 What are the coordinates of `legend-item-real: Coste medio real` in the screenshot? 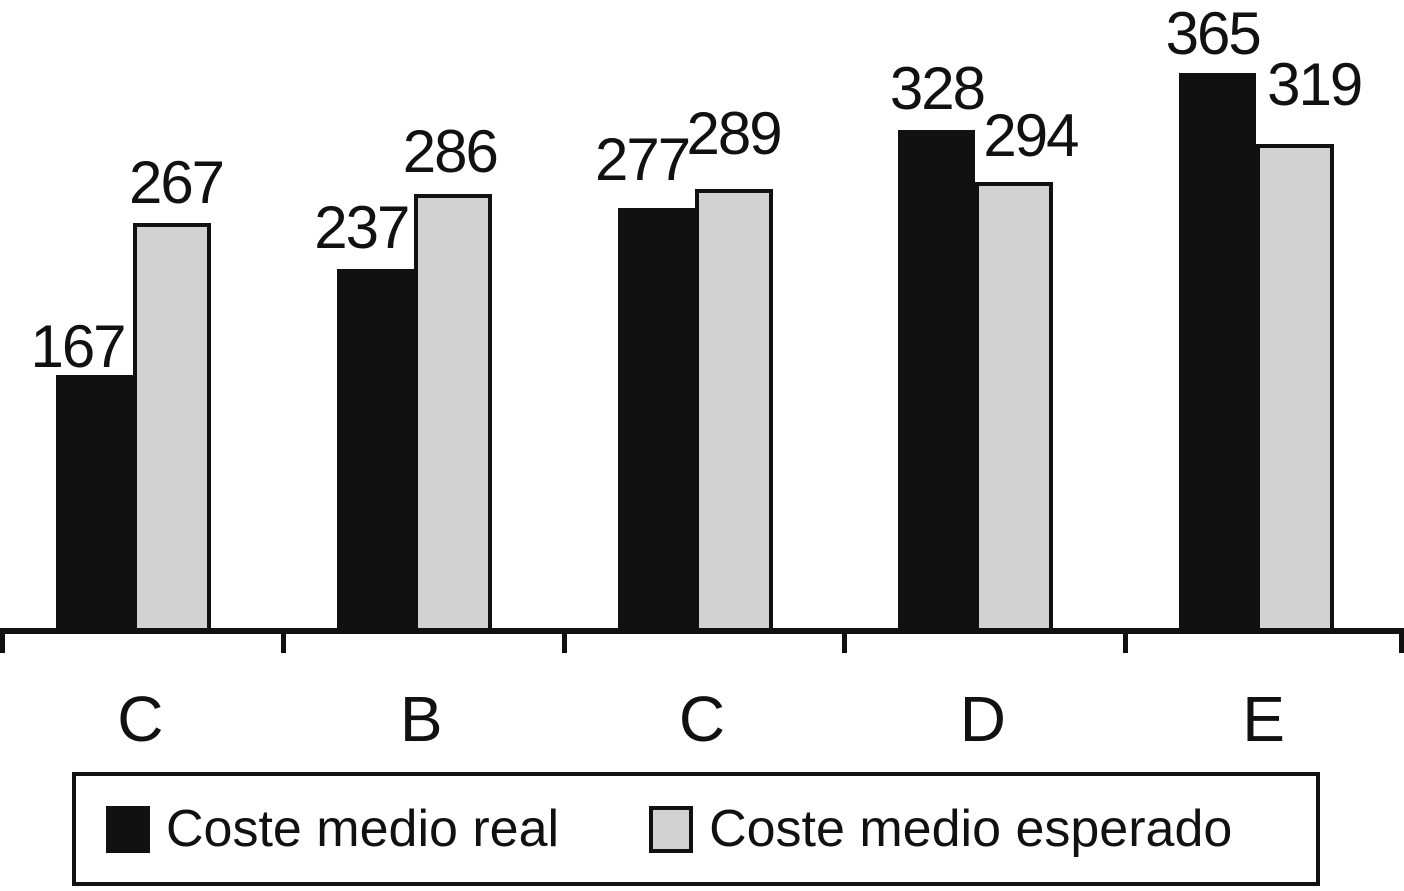 It's located at (332, 829).